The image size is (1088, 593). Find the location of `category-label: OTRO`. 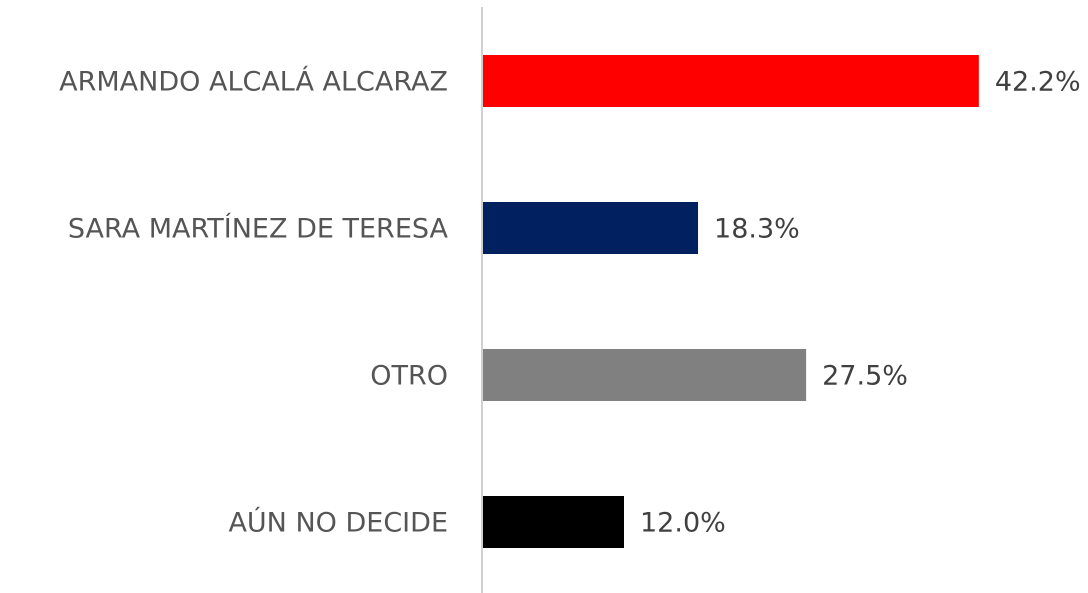

category-label: OTRO is located at coordinates (409, 376).